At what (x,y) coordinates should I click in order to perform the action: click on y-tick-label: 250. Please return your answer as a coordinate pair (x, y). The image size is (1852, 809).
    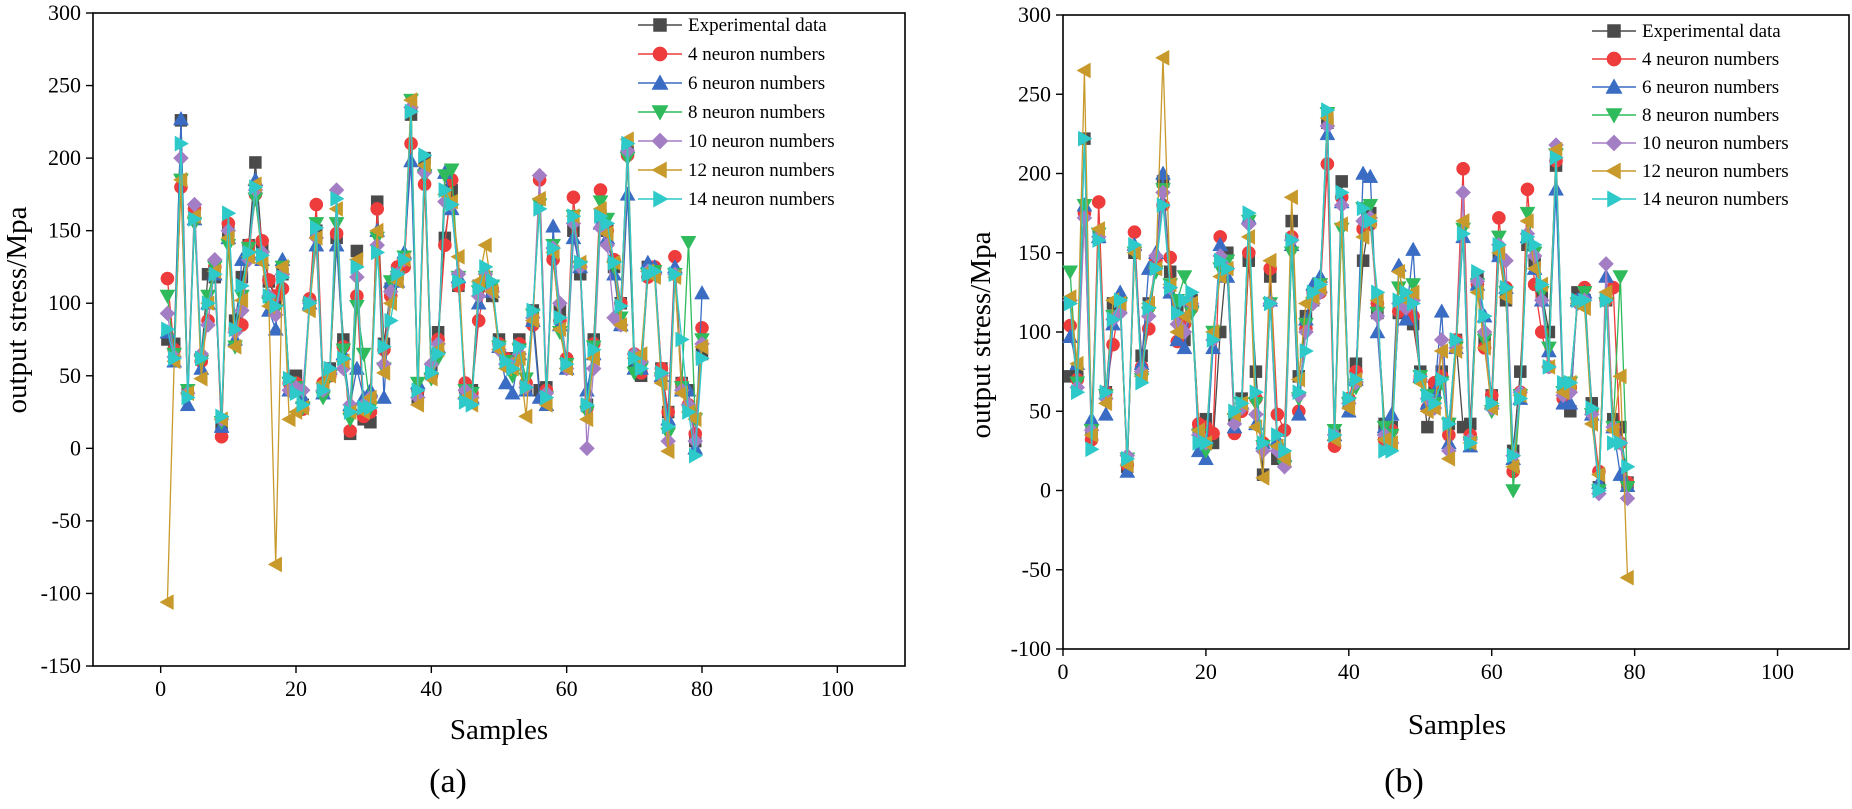
    Looking at the image, I should click on (1034, 93).